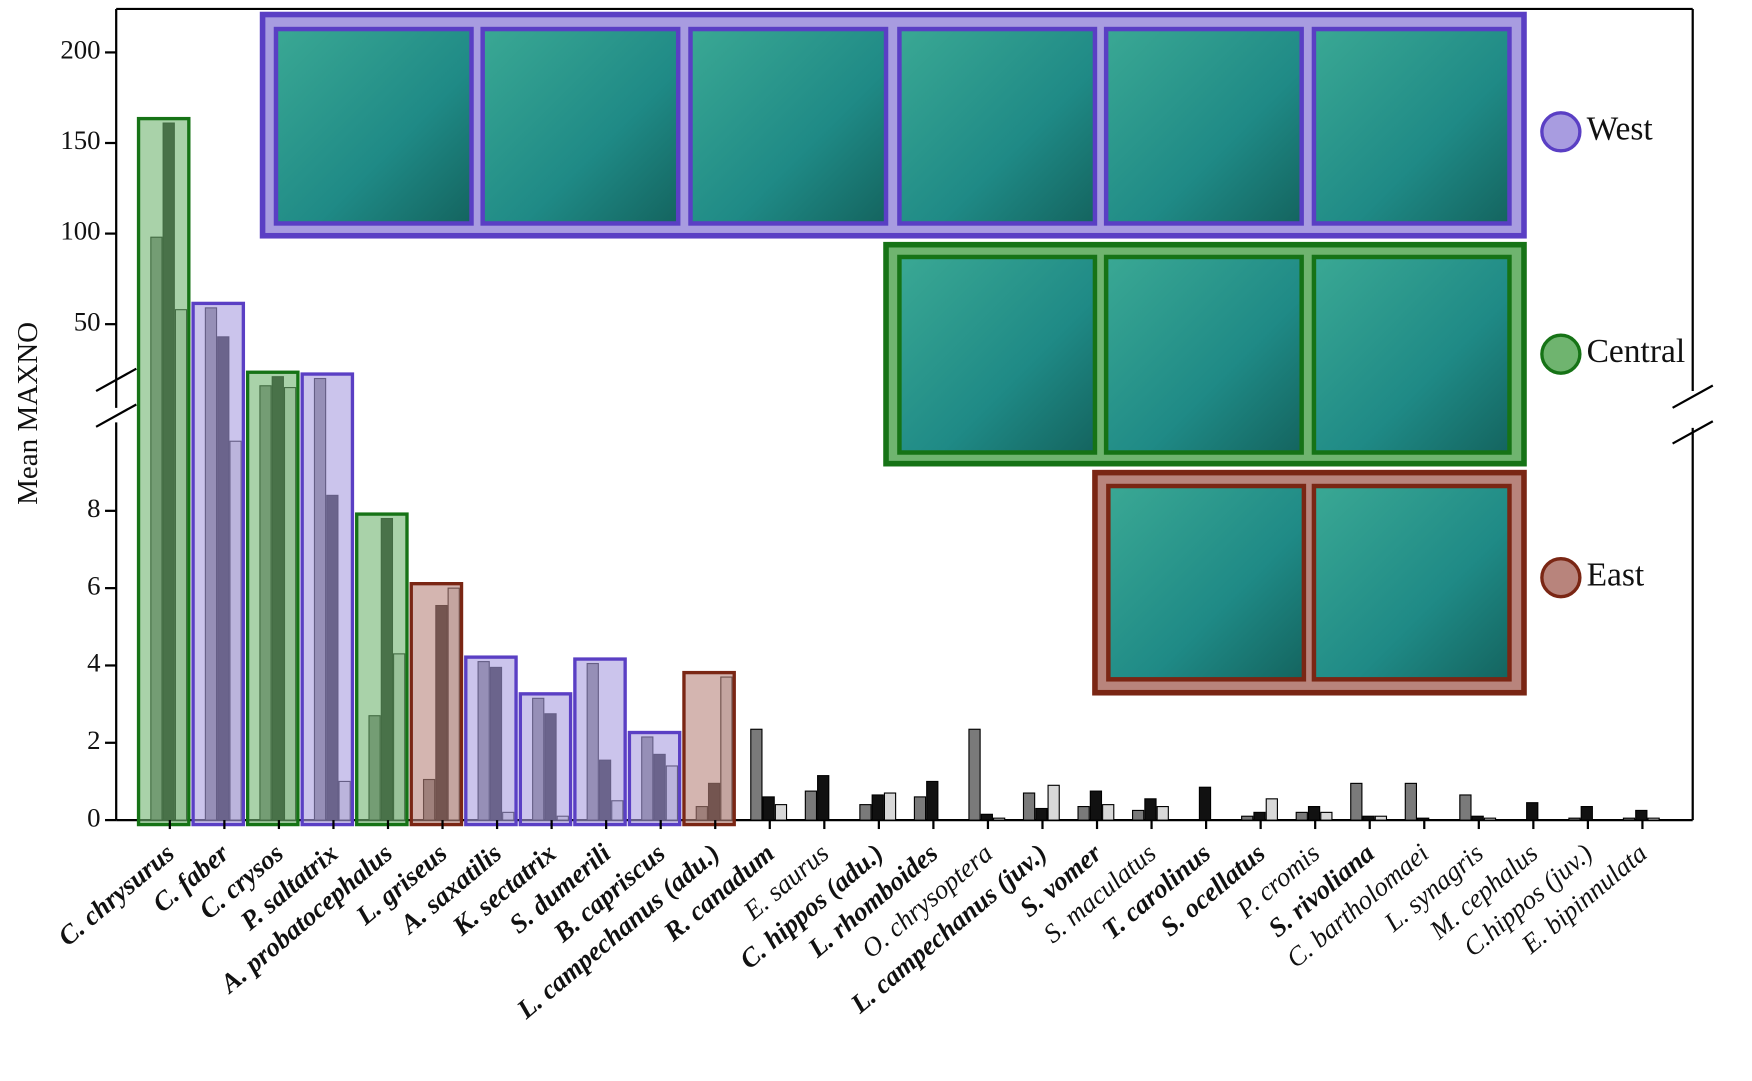 Image resolution: width=1752 pixels, height=1081 pixels. Describe the element at coordinates (93, 585) in the screenshot. I see `y-tick-label: 6` at that location.